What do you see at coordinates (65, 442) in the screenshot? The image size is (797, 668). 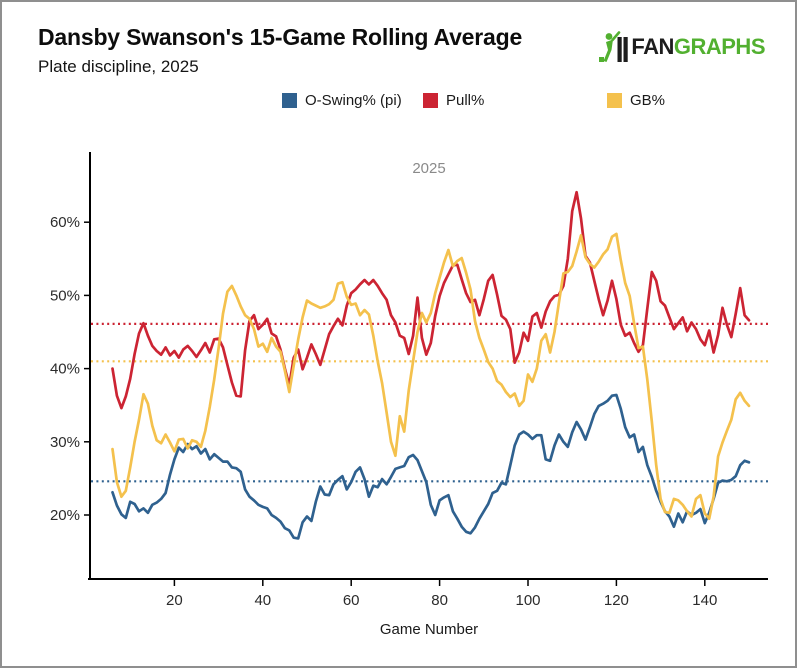 I see `y-tick-label: 30%` at bounding box center [65, 442].